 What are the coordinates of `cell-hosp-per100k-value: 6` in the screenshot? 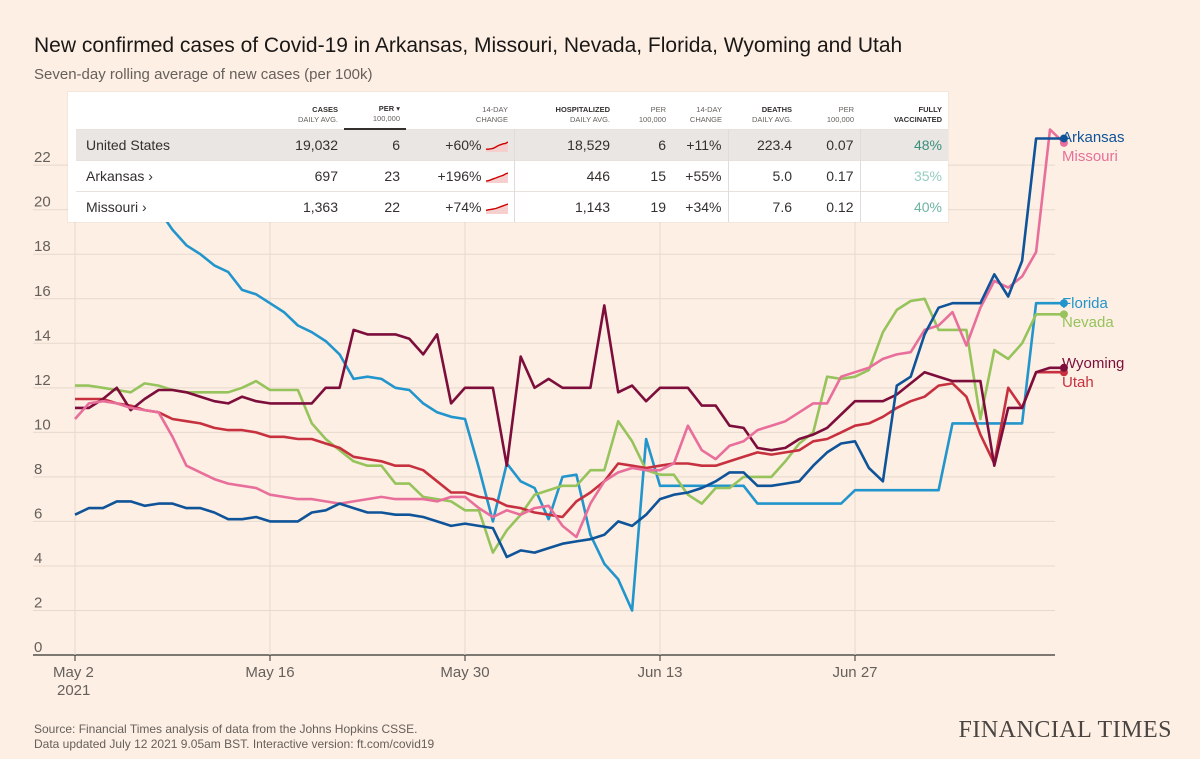 It's located at (662, 144).